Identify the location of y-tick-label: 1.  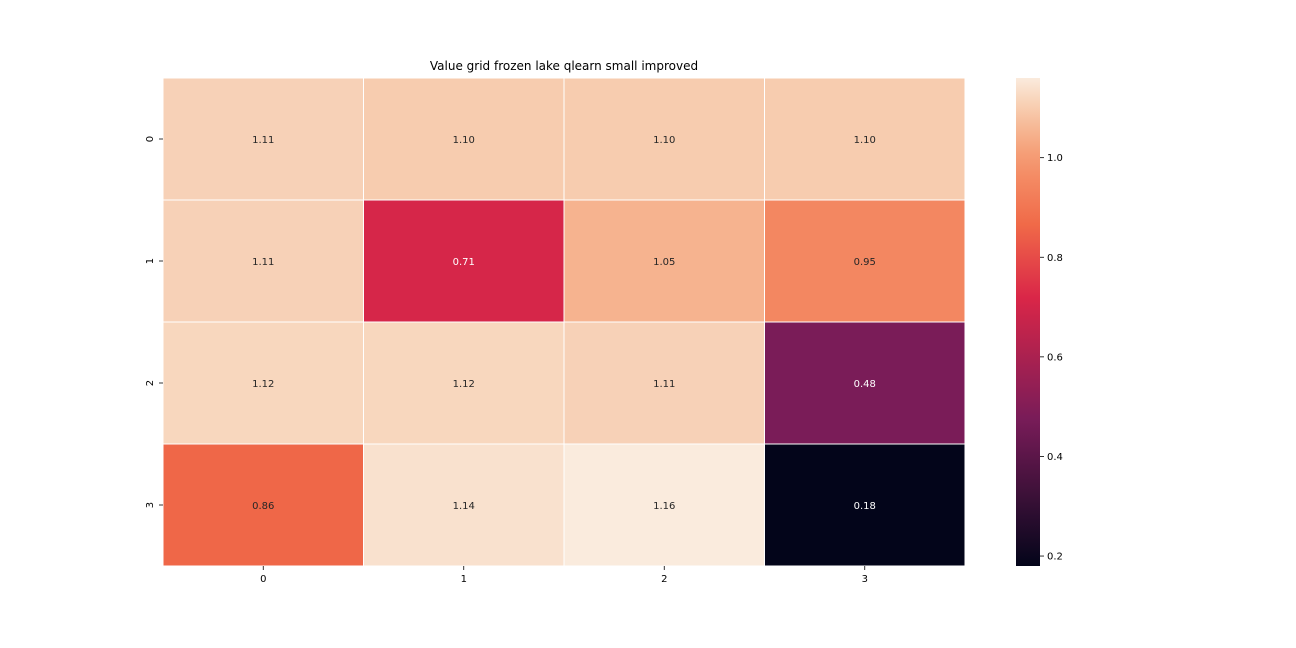
(150, 261).